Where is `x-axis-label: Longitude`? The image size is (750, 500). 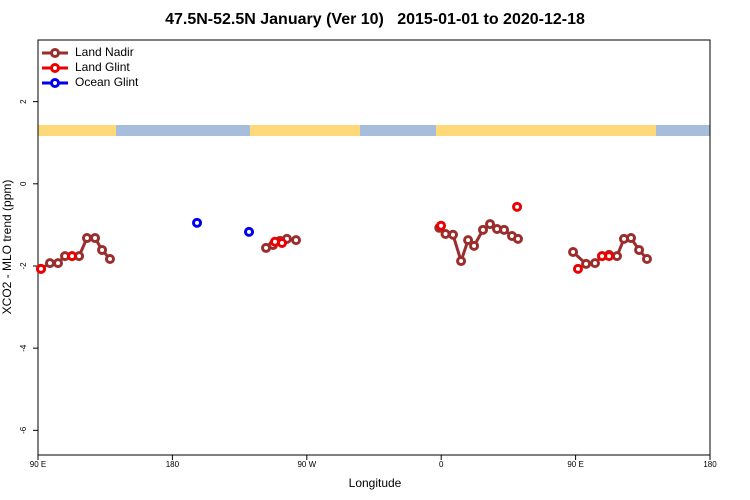 x-axis-label: Longitude is located at coordinates (375, 483).